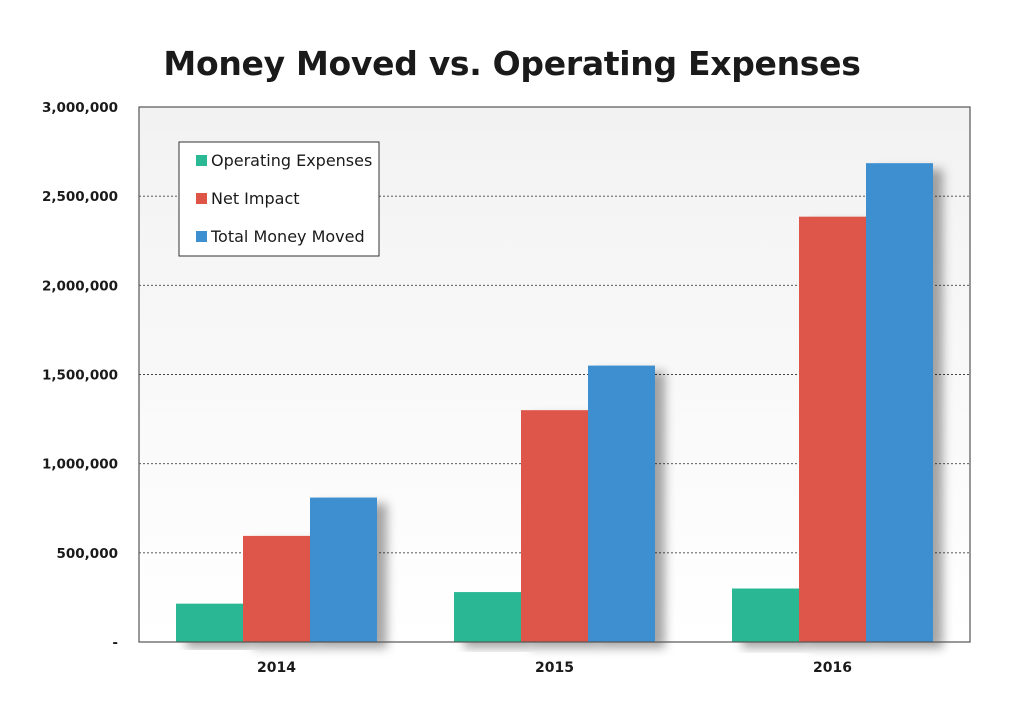 The image size is (1024, 718). What do you see at coordinates (291, 160) in the screenshot?
I see `legend-label: Operating Expenses` at bounding box center [291, 160].